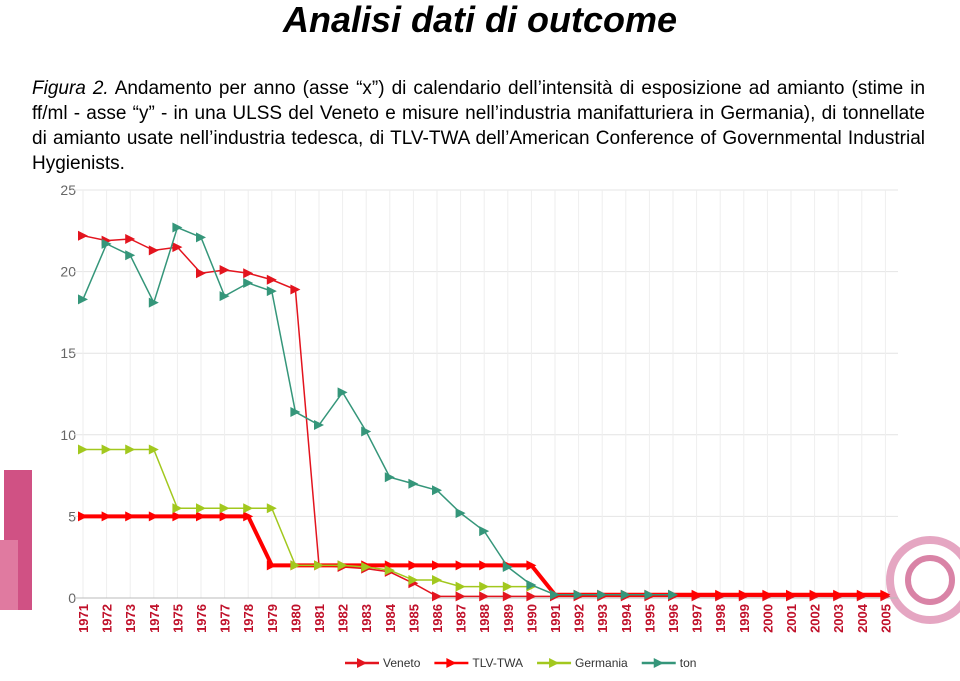  I want to click on x-tick-label: 1983, so click(366, 618).